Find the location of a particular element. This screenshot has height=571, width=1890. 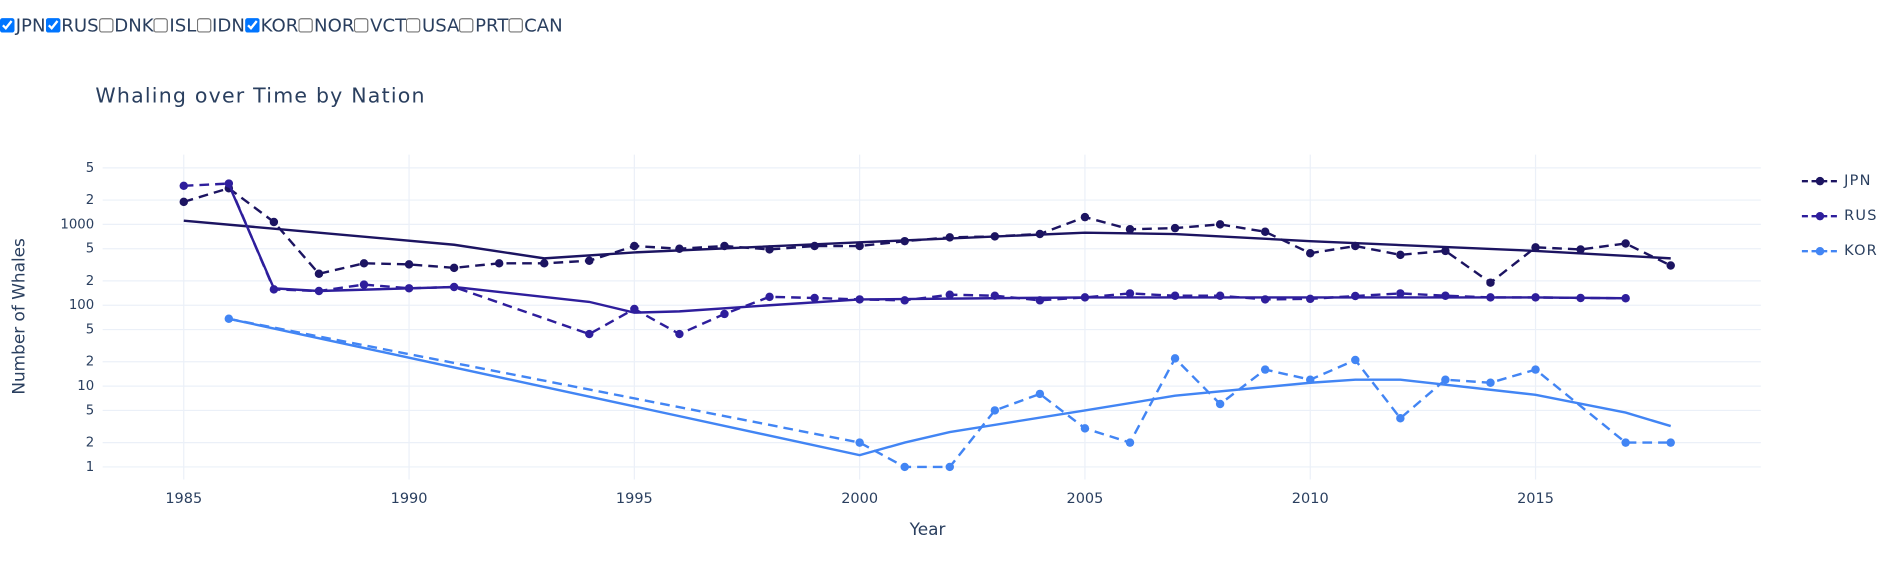

nation-option: NOR is located at coordinates (326, 25).